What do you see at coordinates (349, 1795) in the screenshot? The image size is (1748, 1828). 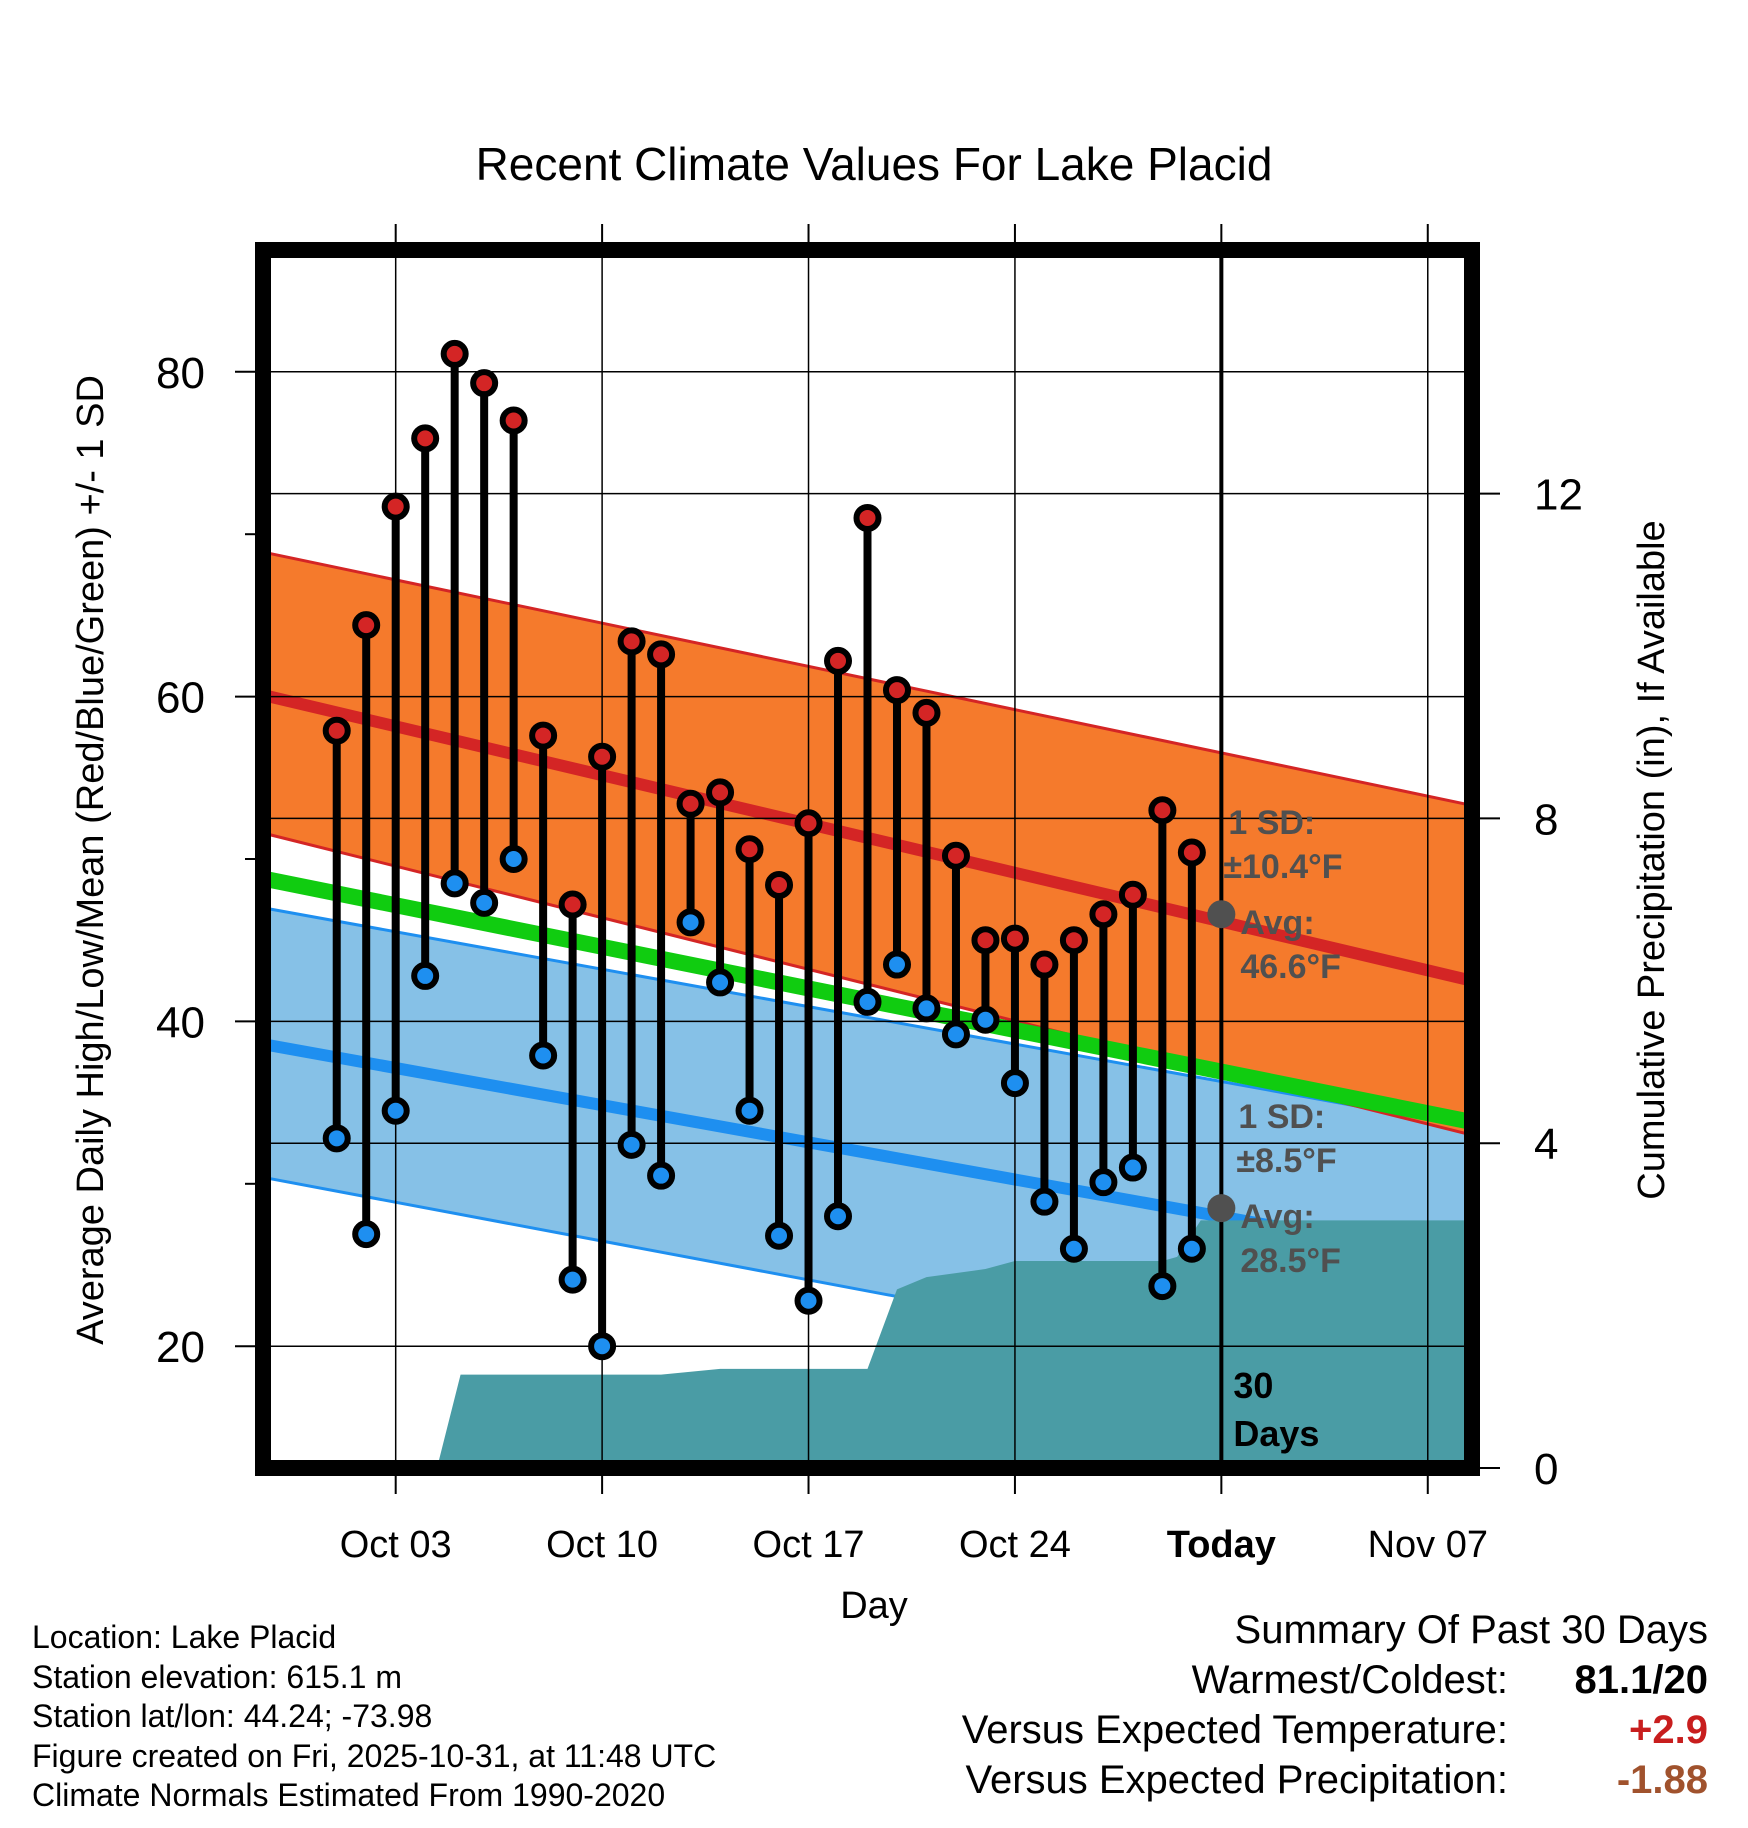 I see `normals-text: Climate Normals Estimated From 1990-2020` at bounding box center [349, 1795].